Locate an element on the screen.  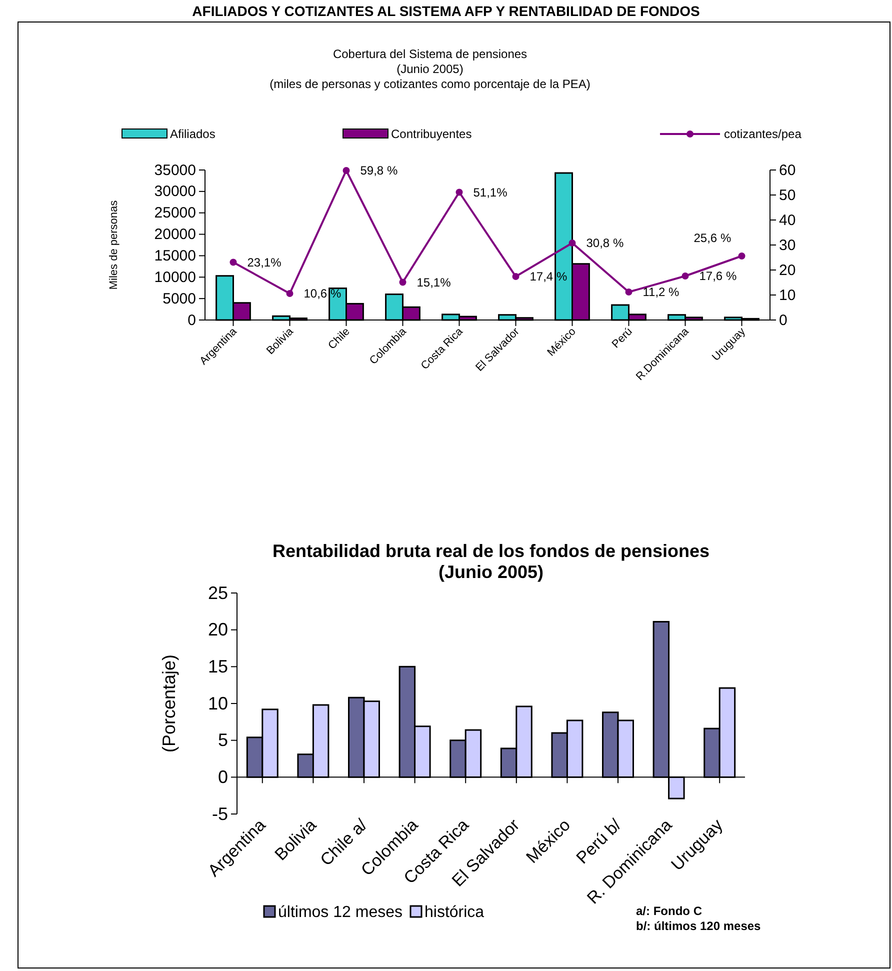
chart-title: Rentabilidad bruta real de los fondos de pensiones is located at coordinates (491, 551).